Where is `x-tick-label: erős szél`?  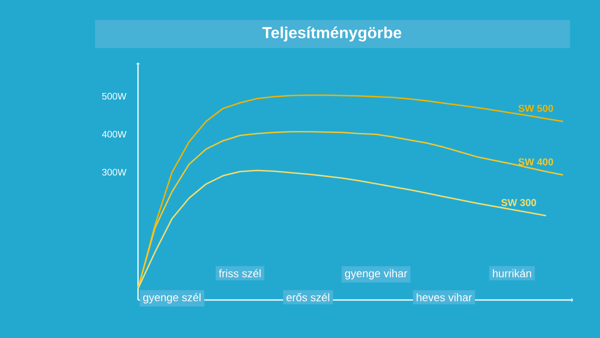
x-tick-label: erős szél is located at coordinates (308, 297).